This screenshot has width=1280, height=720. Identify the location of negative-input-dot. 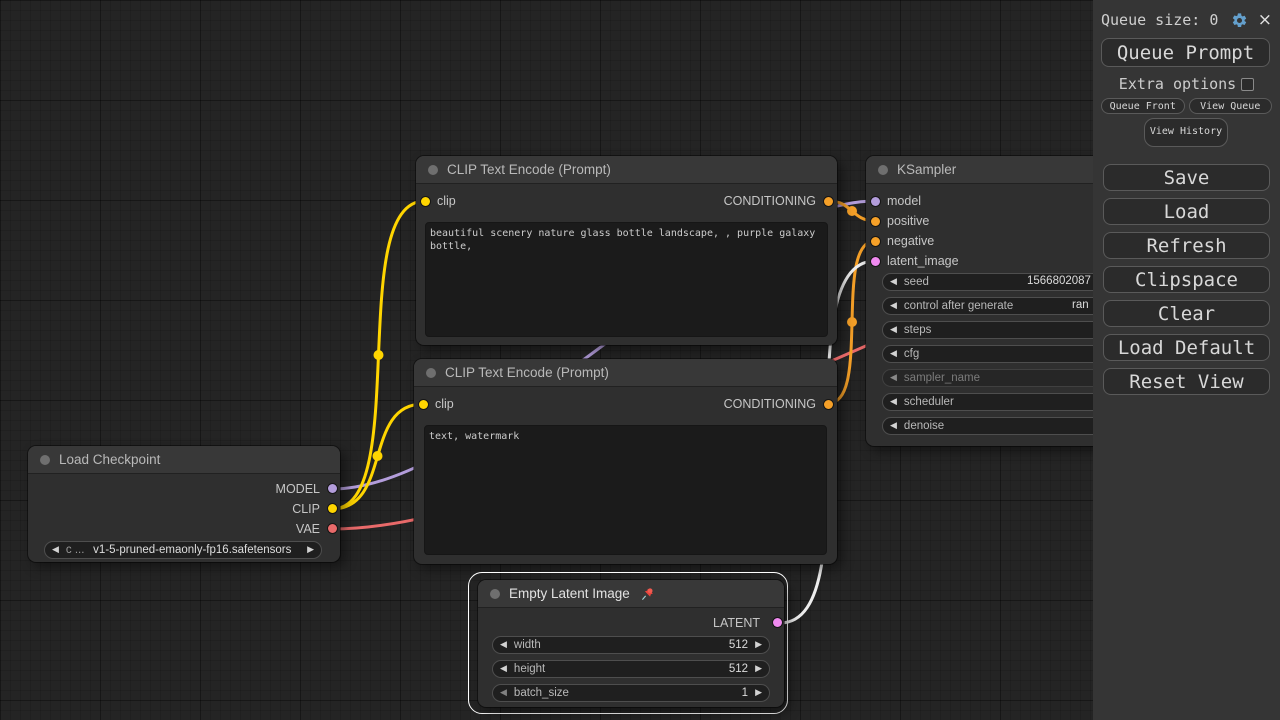
(875, 241).